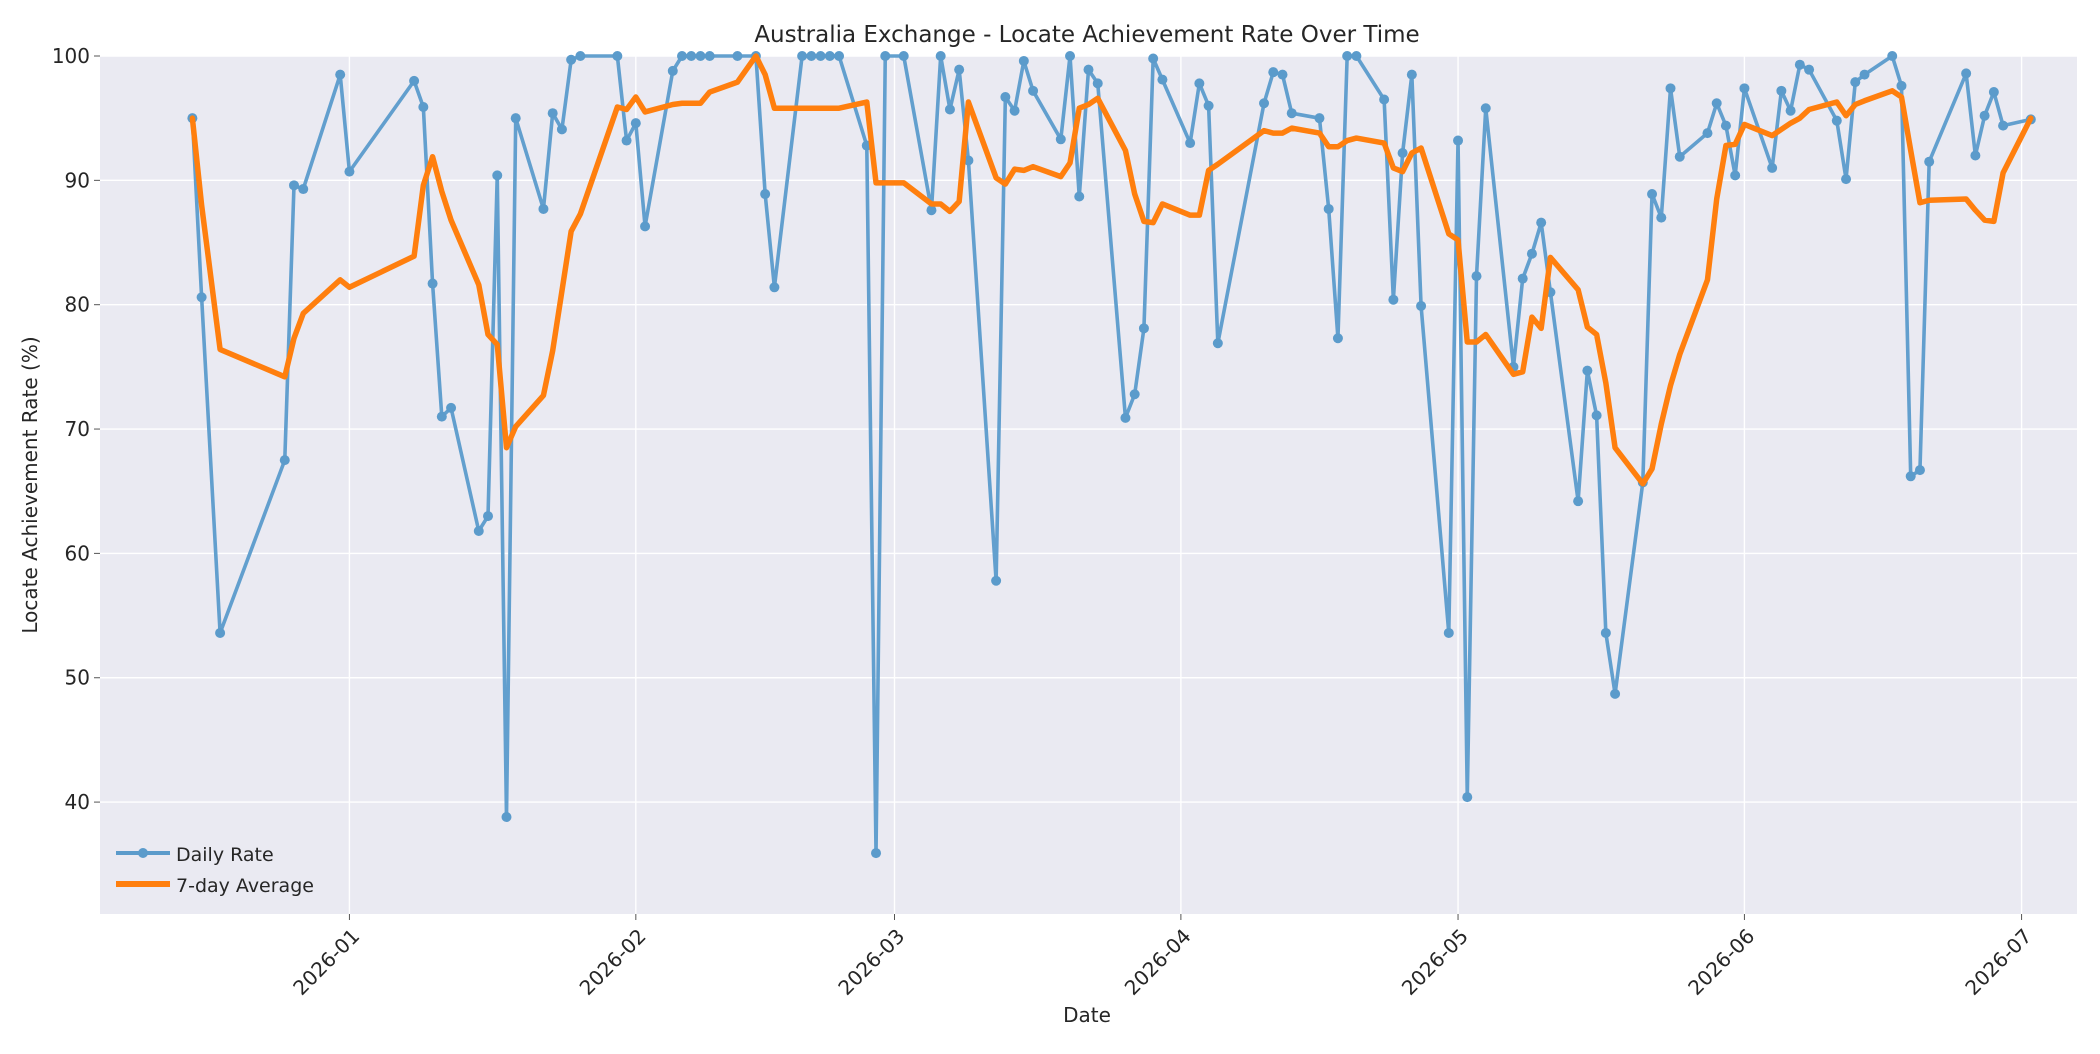 This screenshot has height=1054, width=2100. I want to click on x-tick-label: 2026-01, so click(326, 962).